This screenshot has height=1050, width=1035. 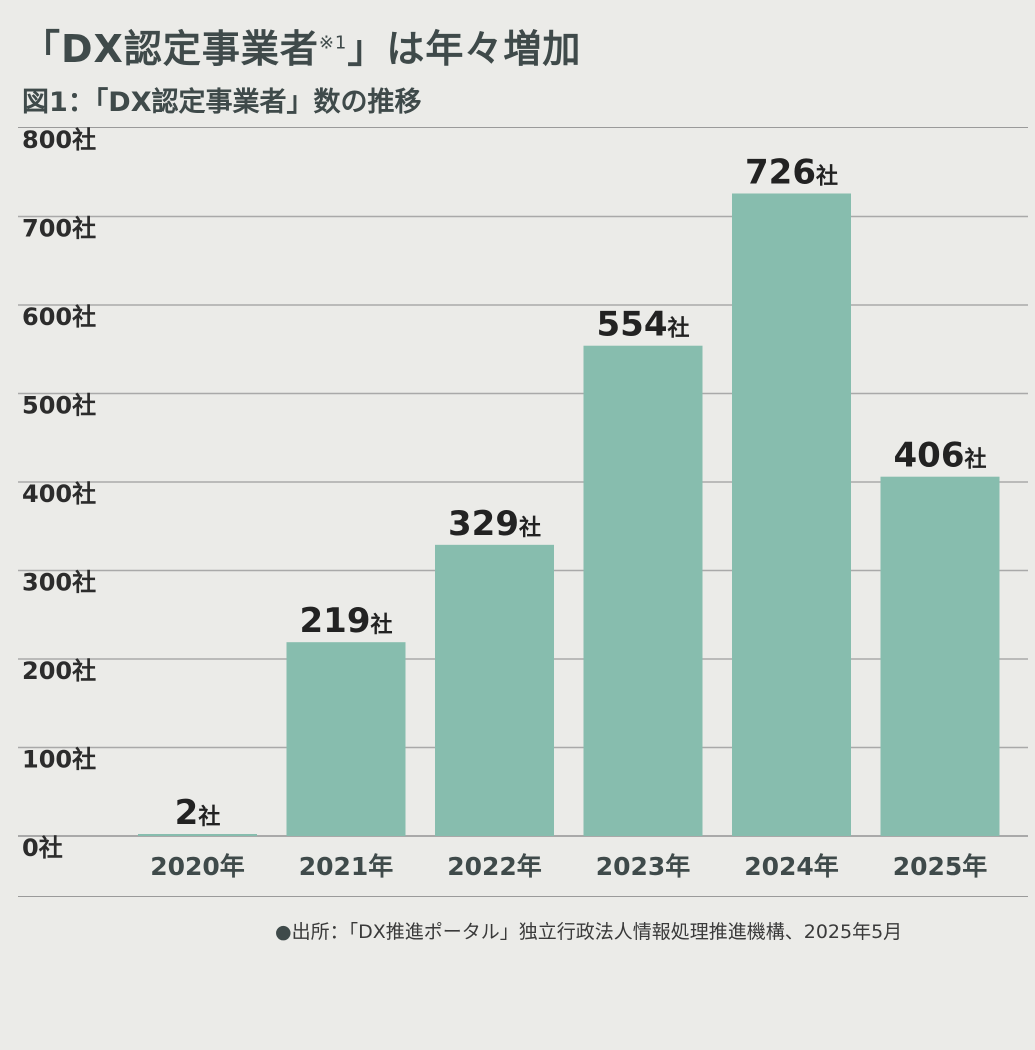 What do you see at coordinates (791, 172) in the screenshot?
I see `data-label: 726社` at bounding box center [791, 172].